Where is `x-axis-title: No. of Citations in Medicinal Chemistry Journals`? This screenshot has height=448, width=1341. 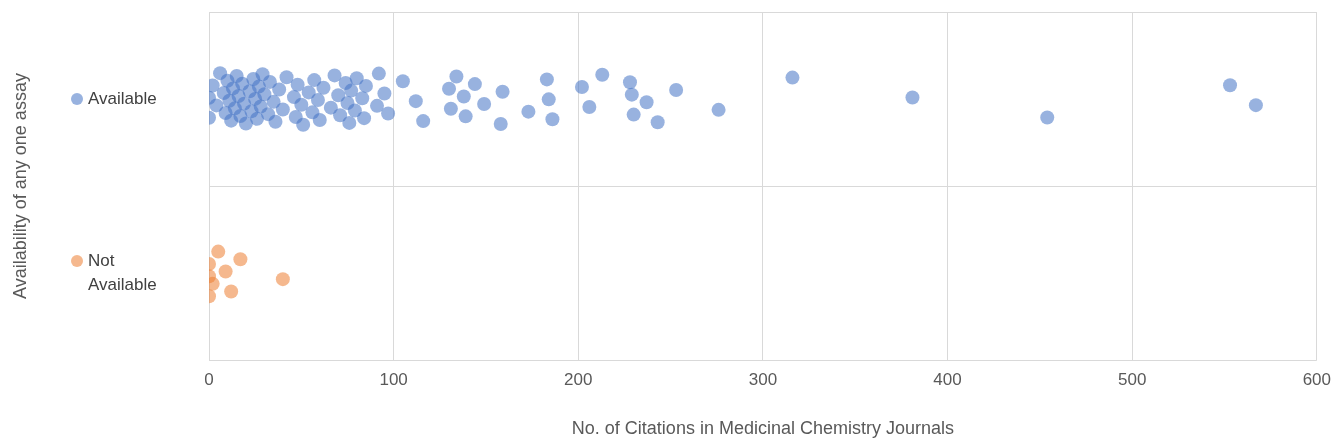
x-axis-title: No. of Citations in Medicinal Chemistry Journals is located at coordinates (762, 428).